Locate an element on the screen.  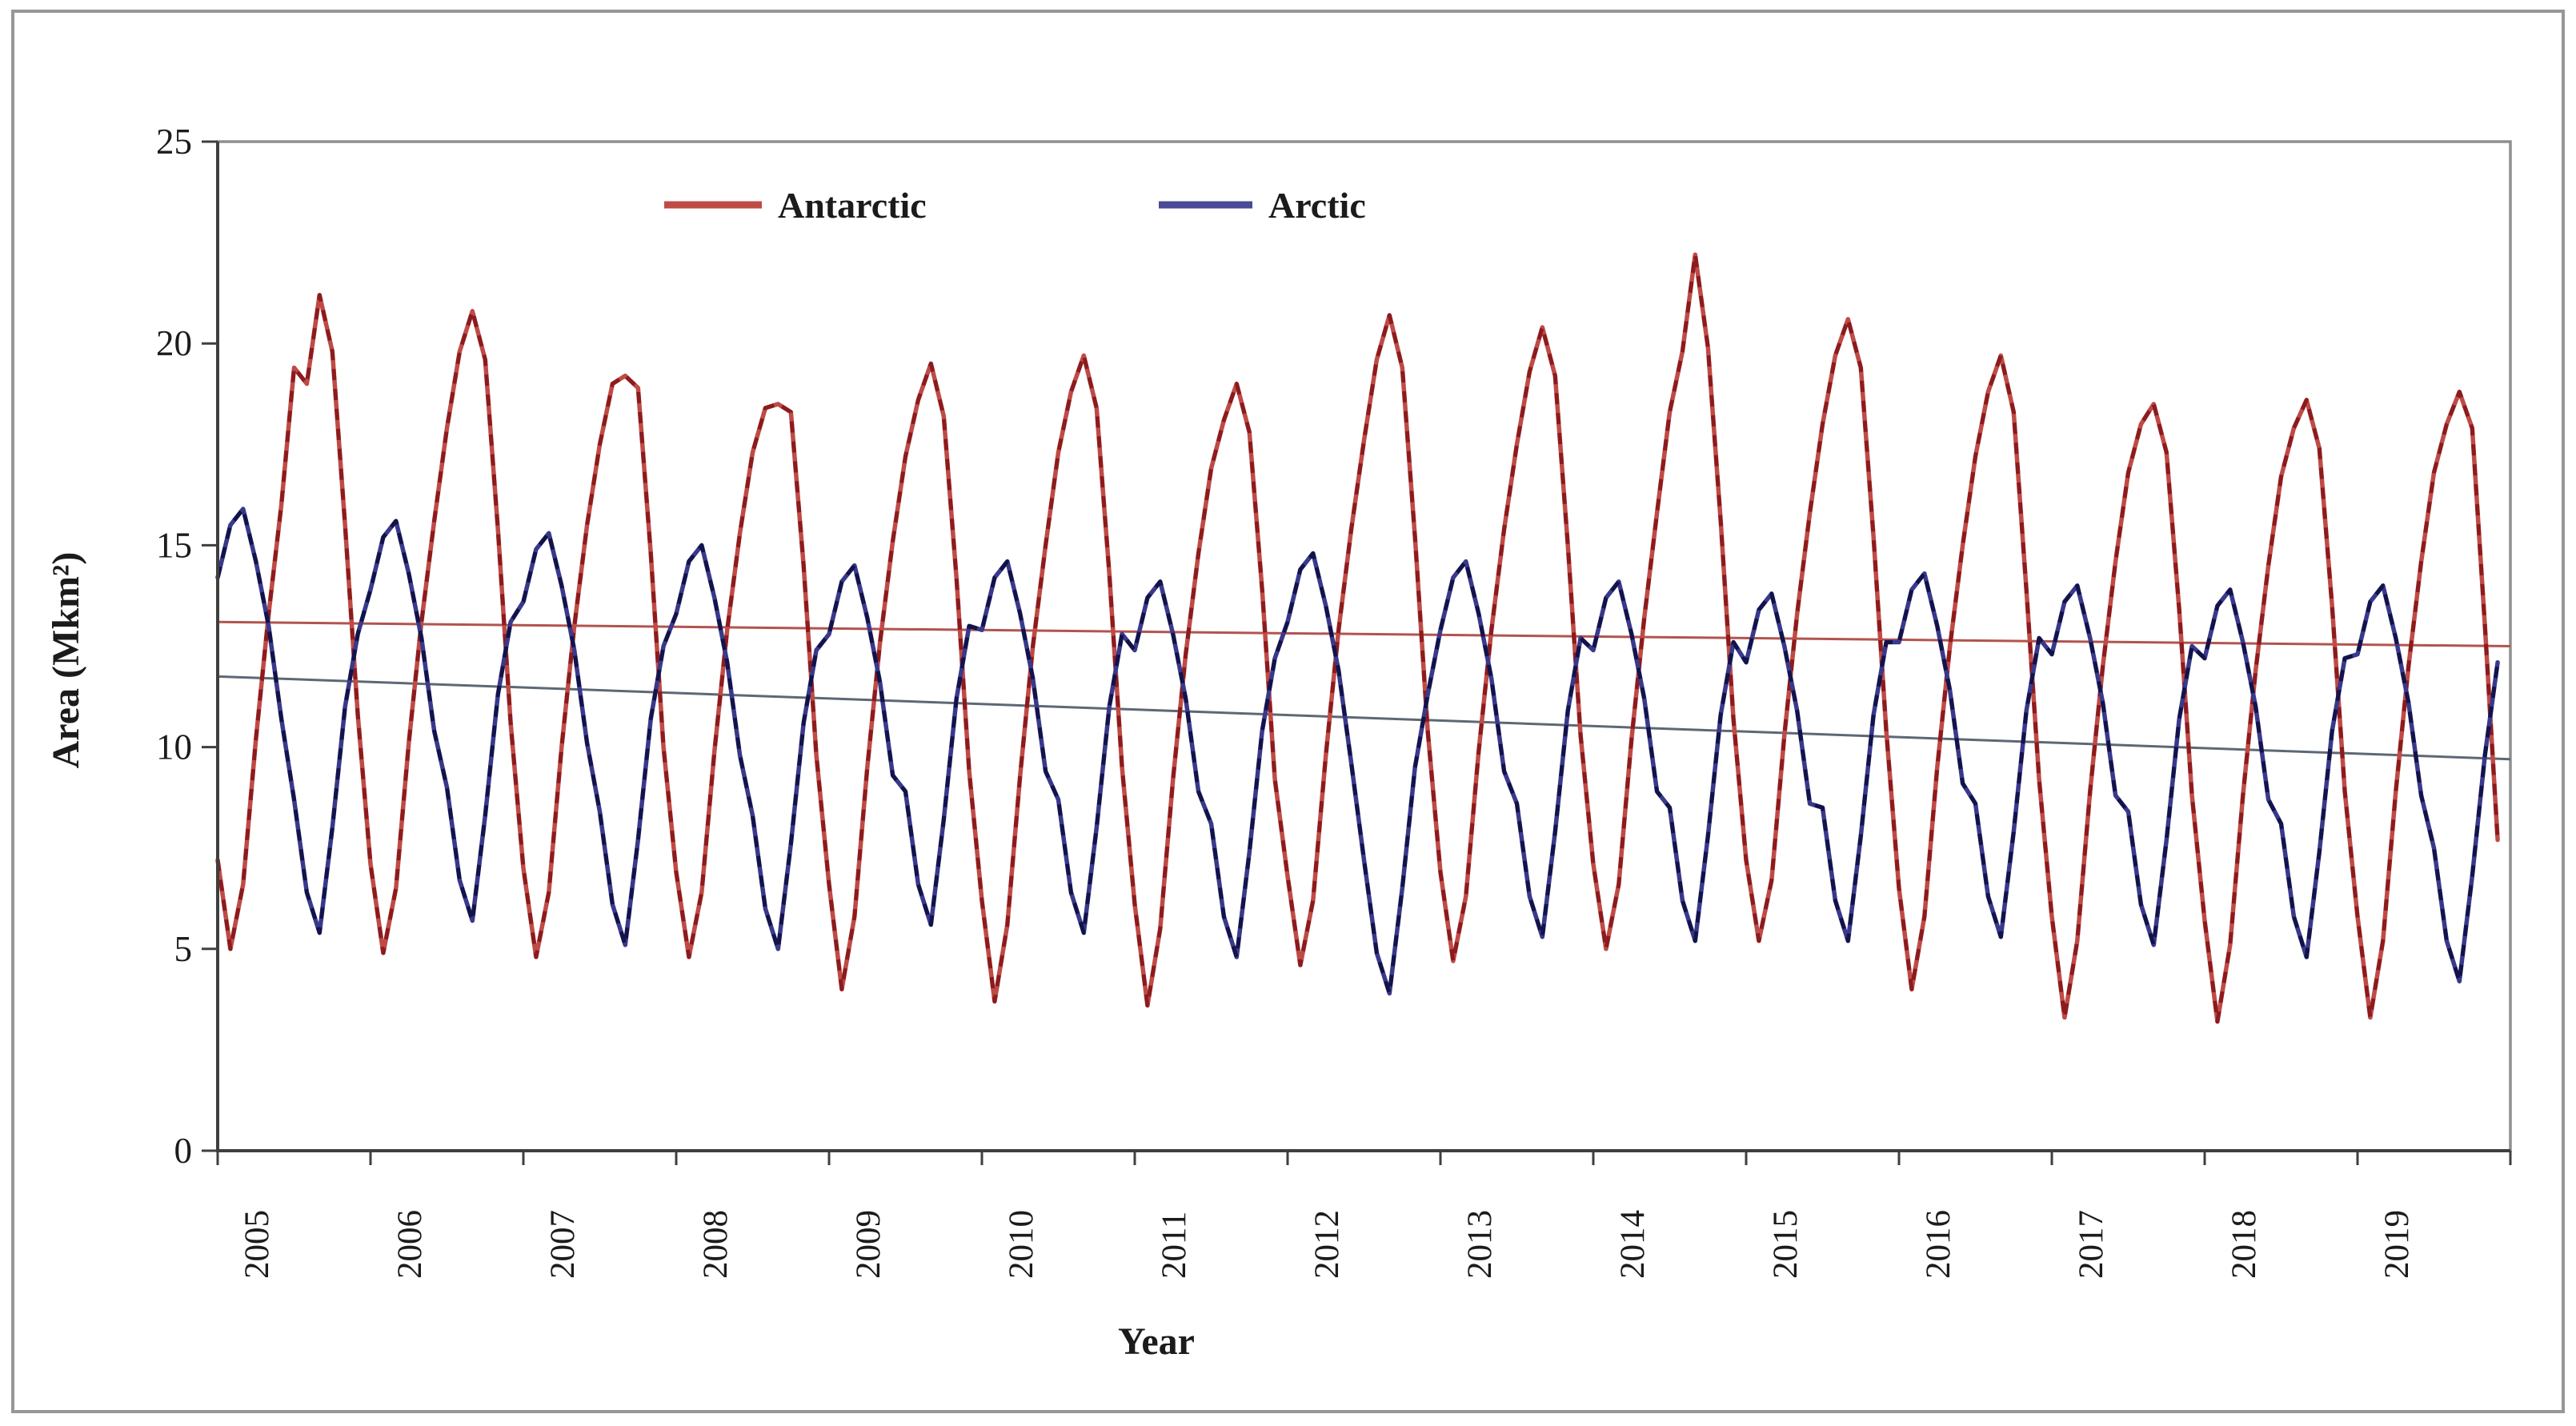
antarctic-trend-line is located at coordinates (1364, 633).